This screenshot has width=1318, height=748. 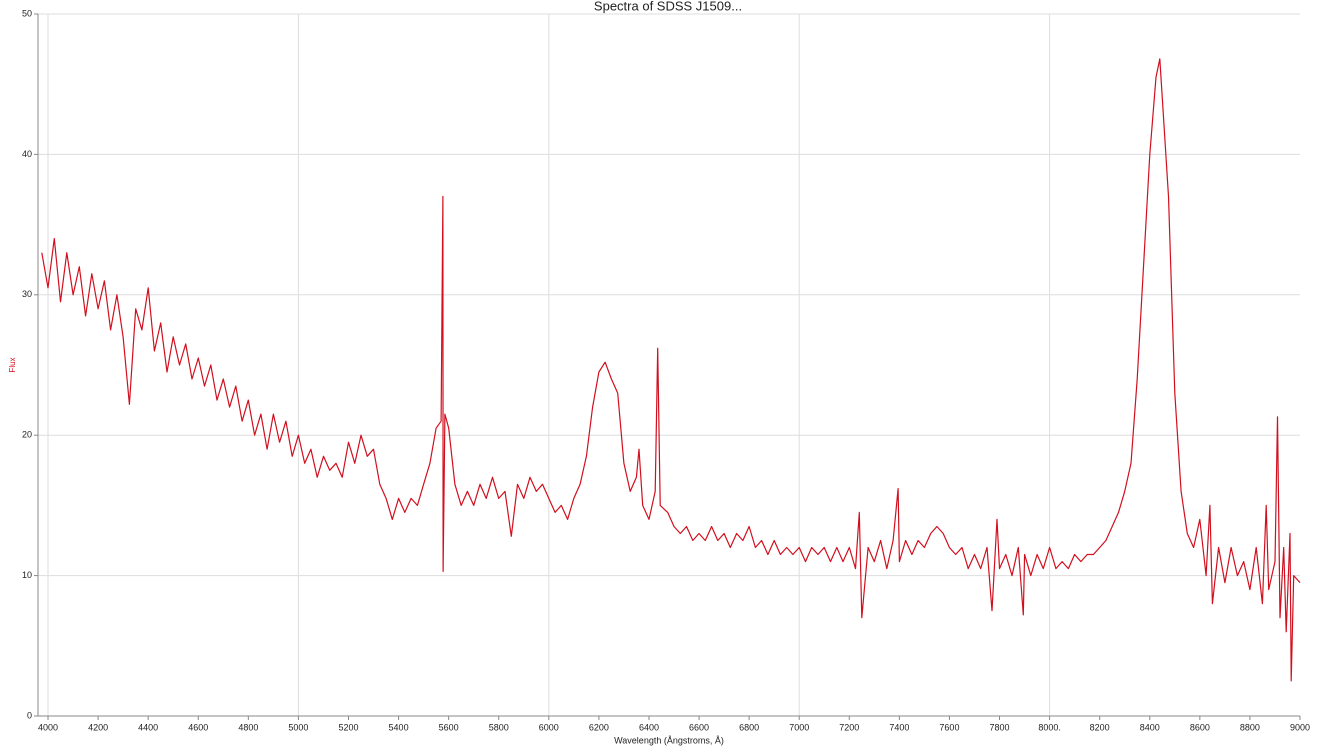 What do you see at coordinates (27, 13) in the screenshot?
I see `y-tick-label: 50` at bounding box center [27, 13].